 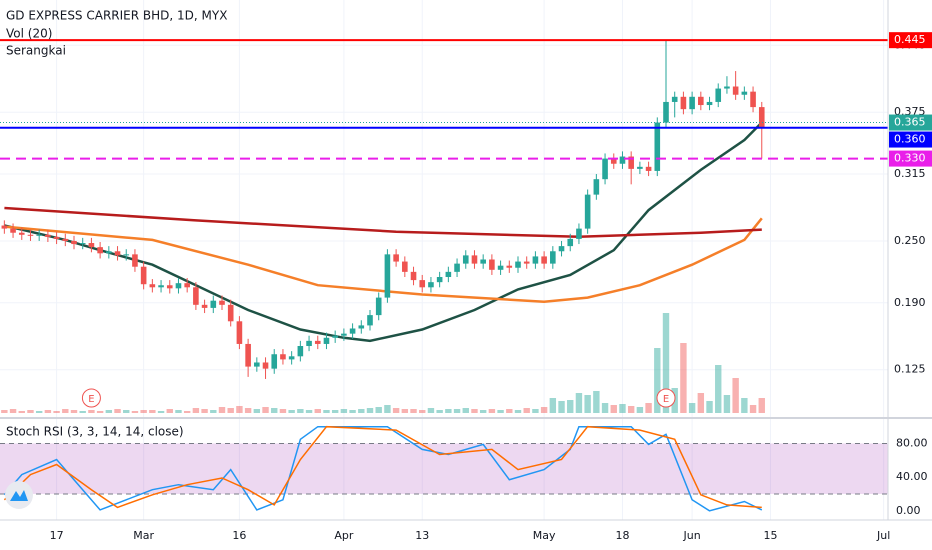 What do you see at coordinates (908, 510) in the screenshot?
I see `y-tick-label: 0.00` at bounding box center [908, 510].